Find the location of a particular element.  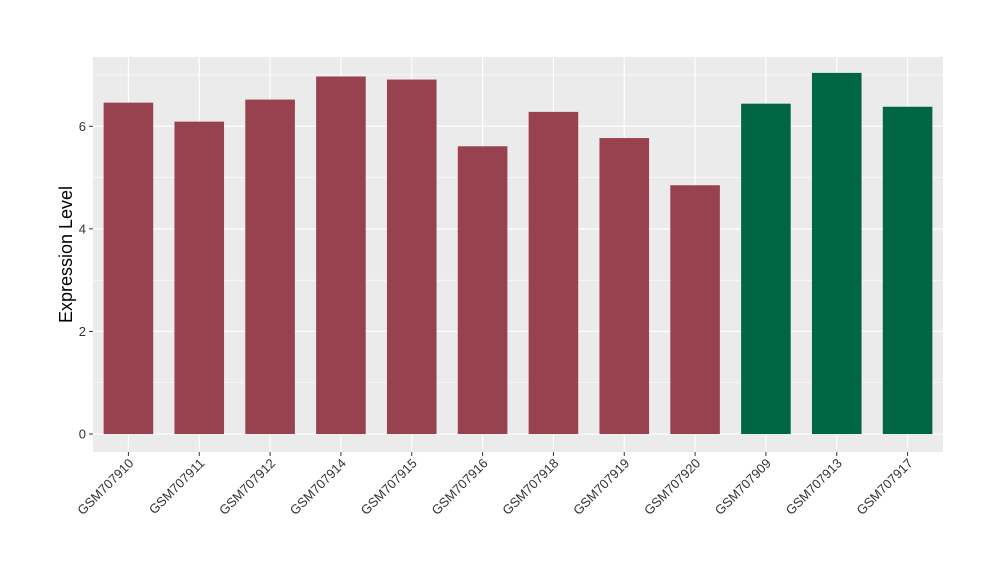

bar-GSM707912 is located at coordinates (270, 267).